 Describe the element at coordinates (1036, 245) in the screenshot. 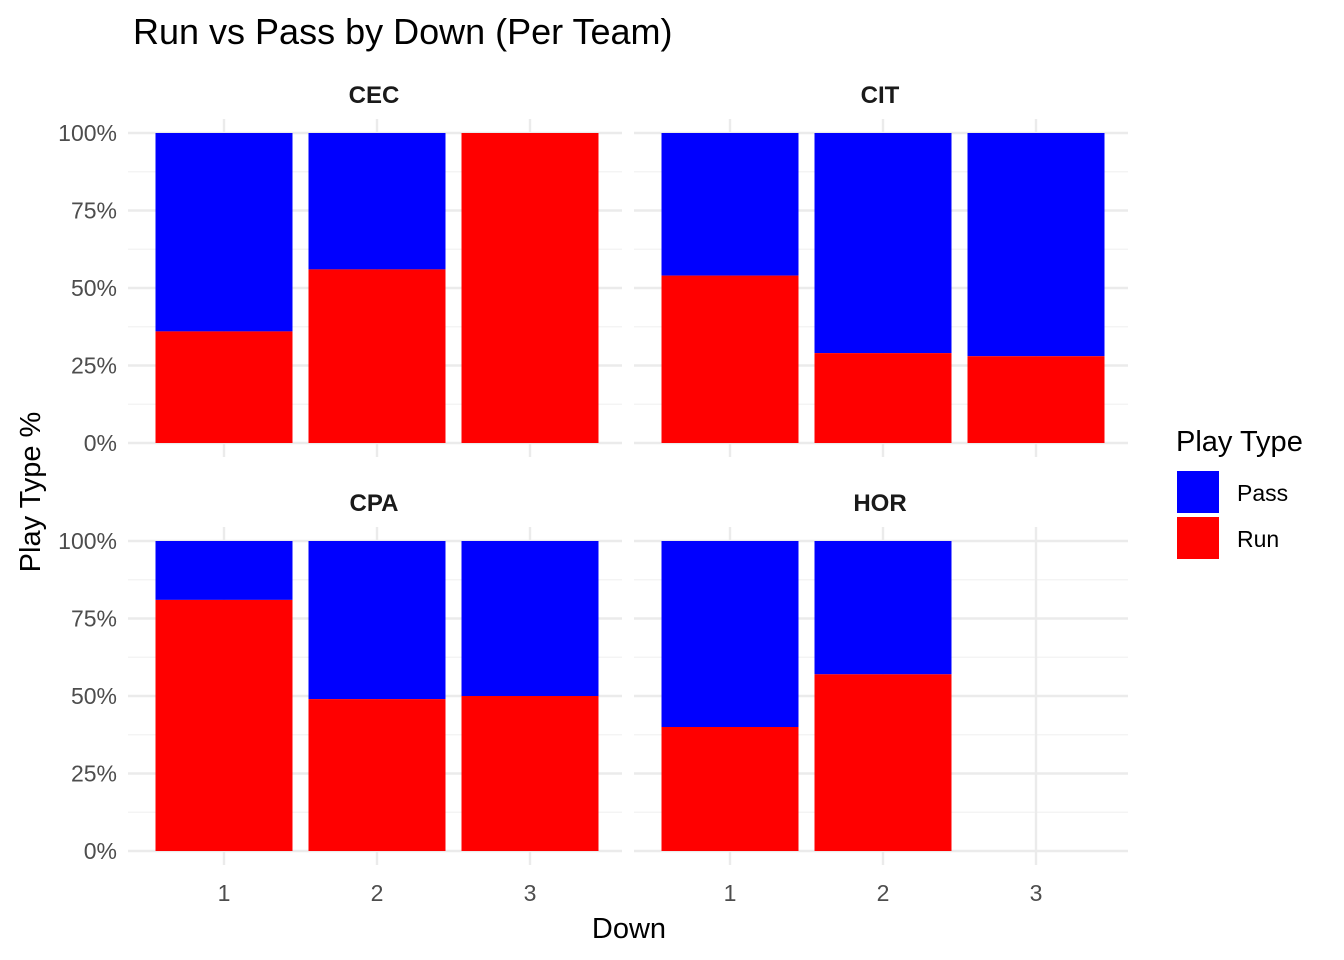

I see `bar-pass-cit-down3` at that location.